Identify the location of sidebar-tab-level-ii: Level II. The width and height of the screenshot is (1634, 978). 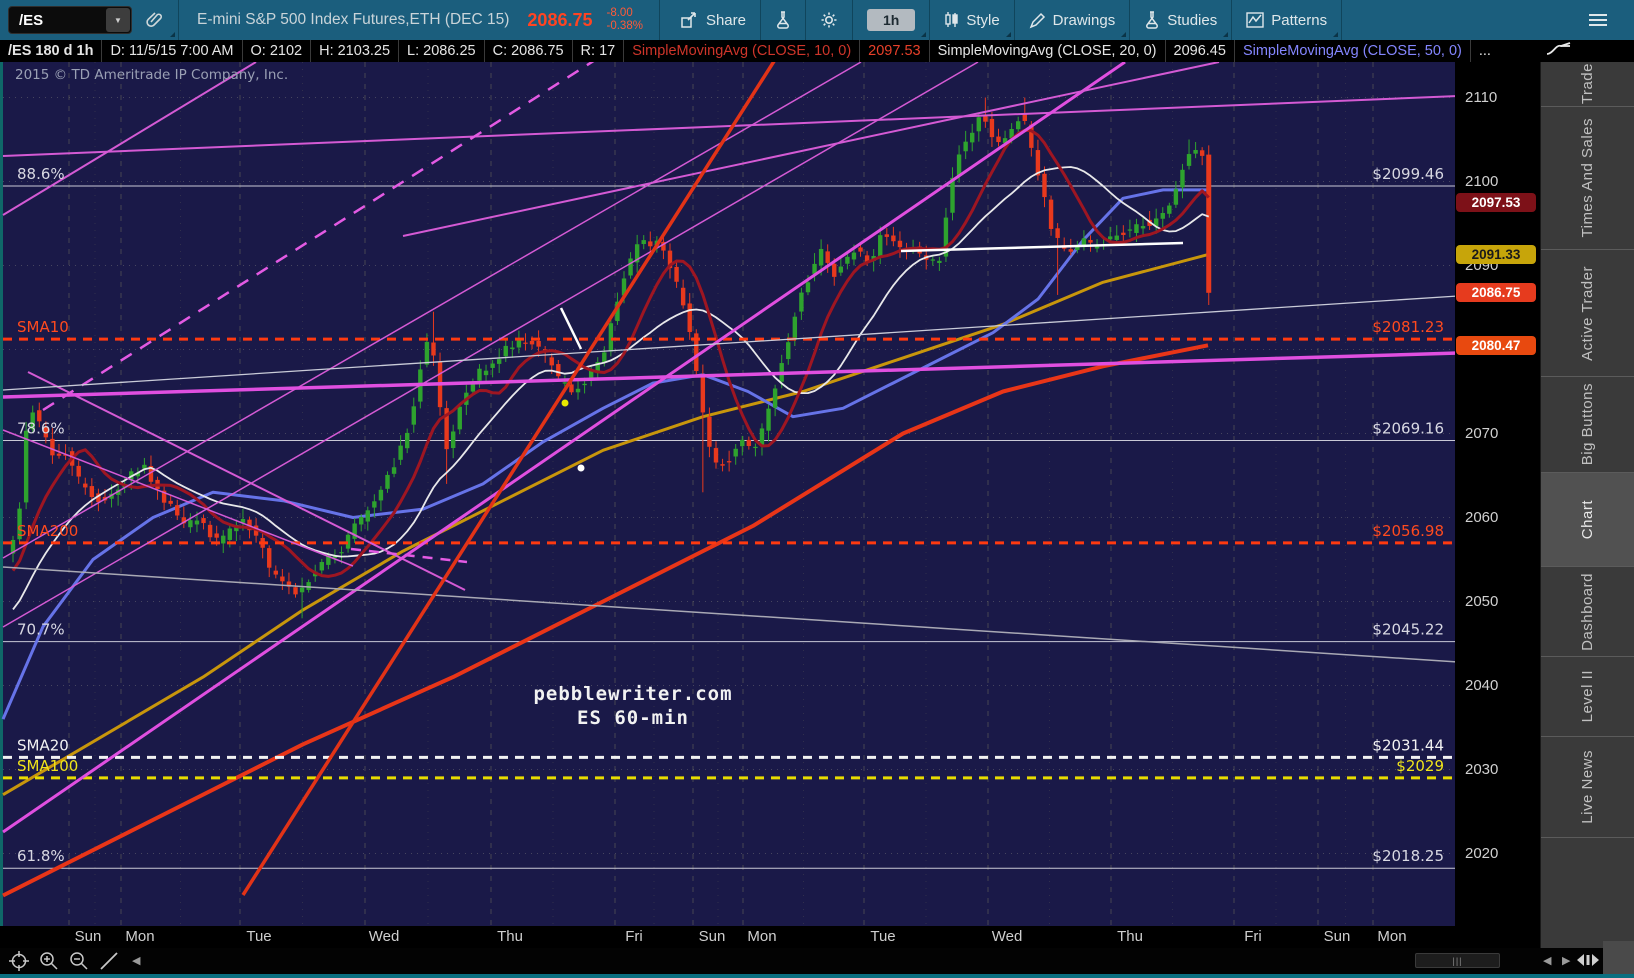
(1587, 697).